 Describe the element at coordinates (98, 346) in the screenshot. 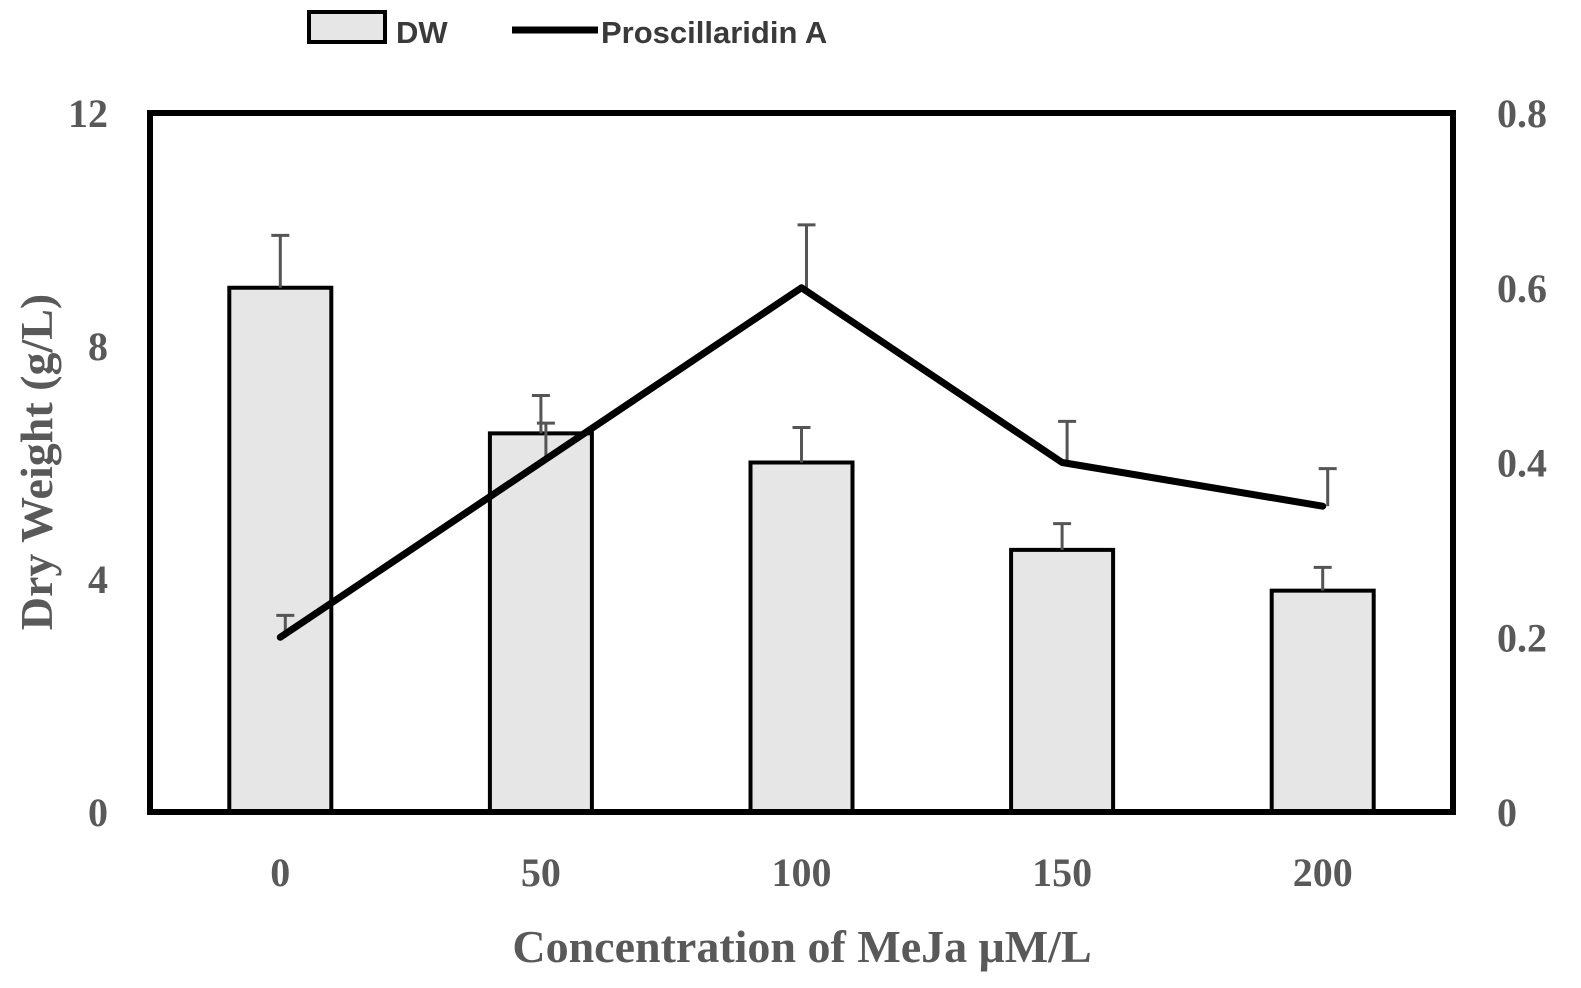

I see `y-left-tick-label: 8` at that location.